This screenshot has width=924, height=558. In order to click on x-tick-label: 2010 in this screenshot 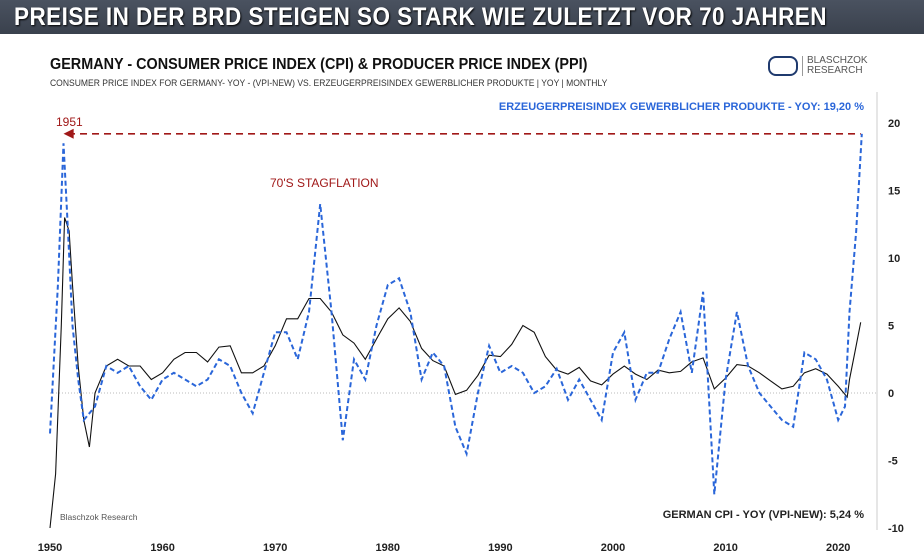, I will do `click(725, 548)`.